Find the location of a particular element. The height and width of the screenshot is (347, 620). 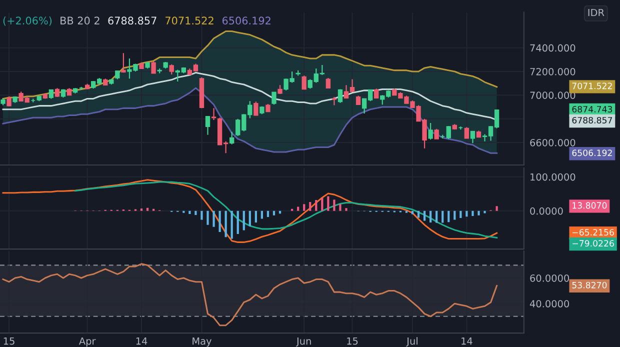

text: −65.2156 is located at coordinates (593, 232).